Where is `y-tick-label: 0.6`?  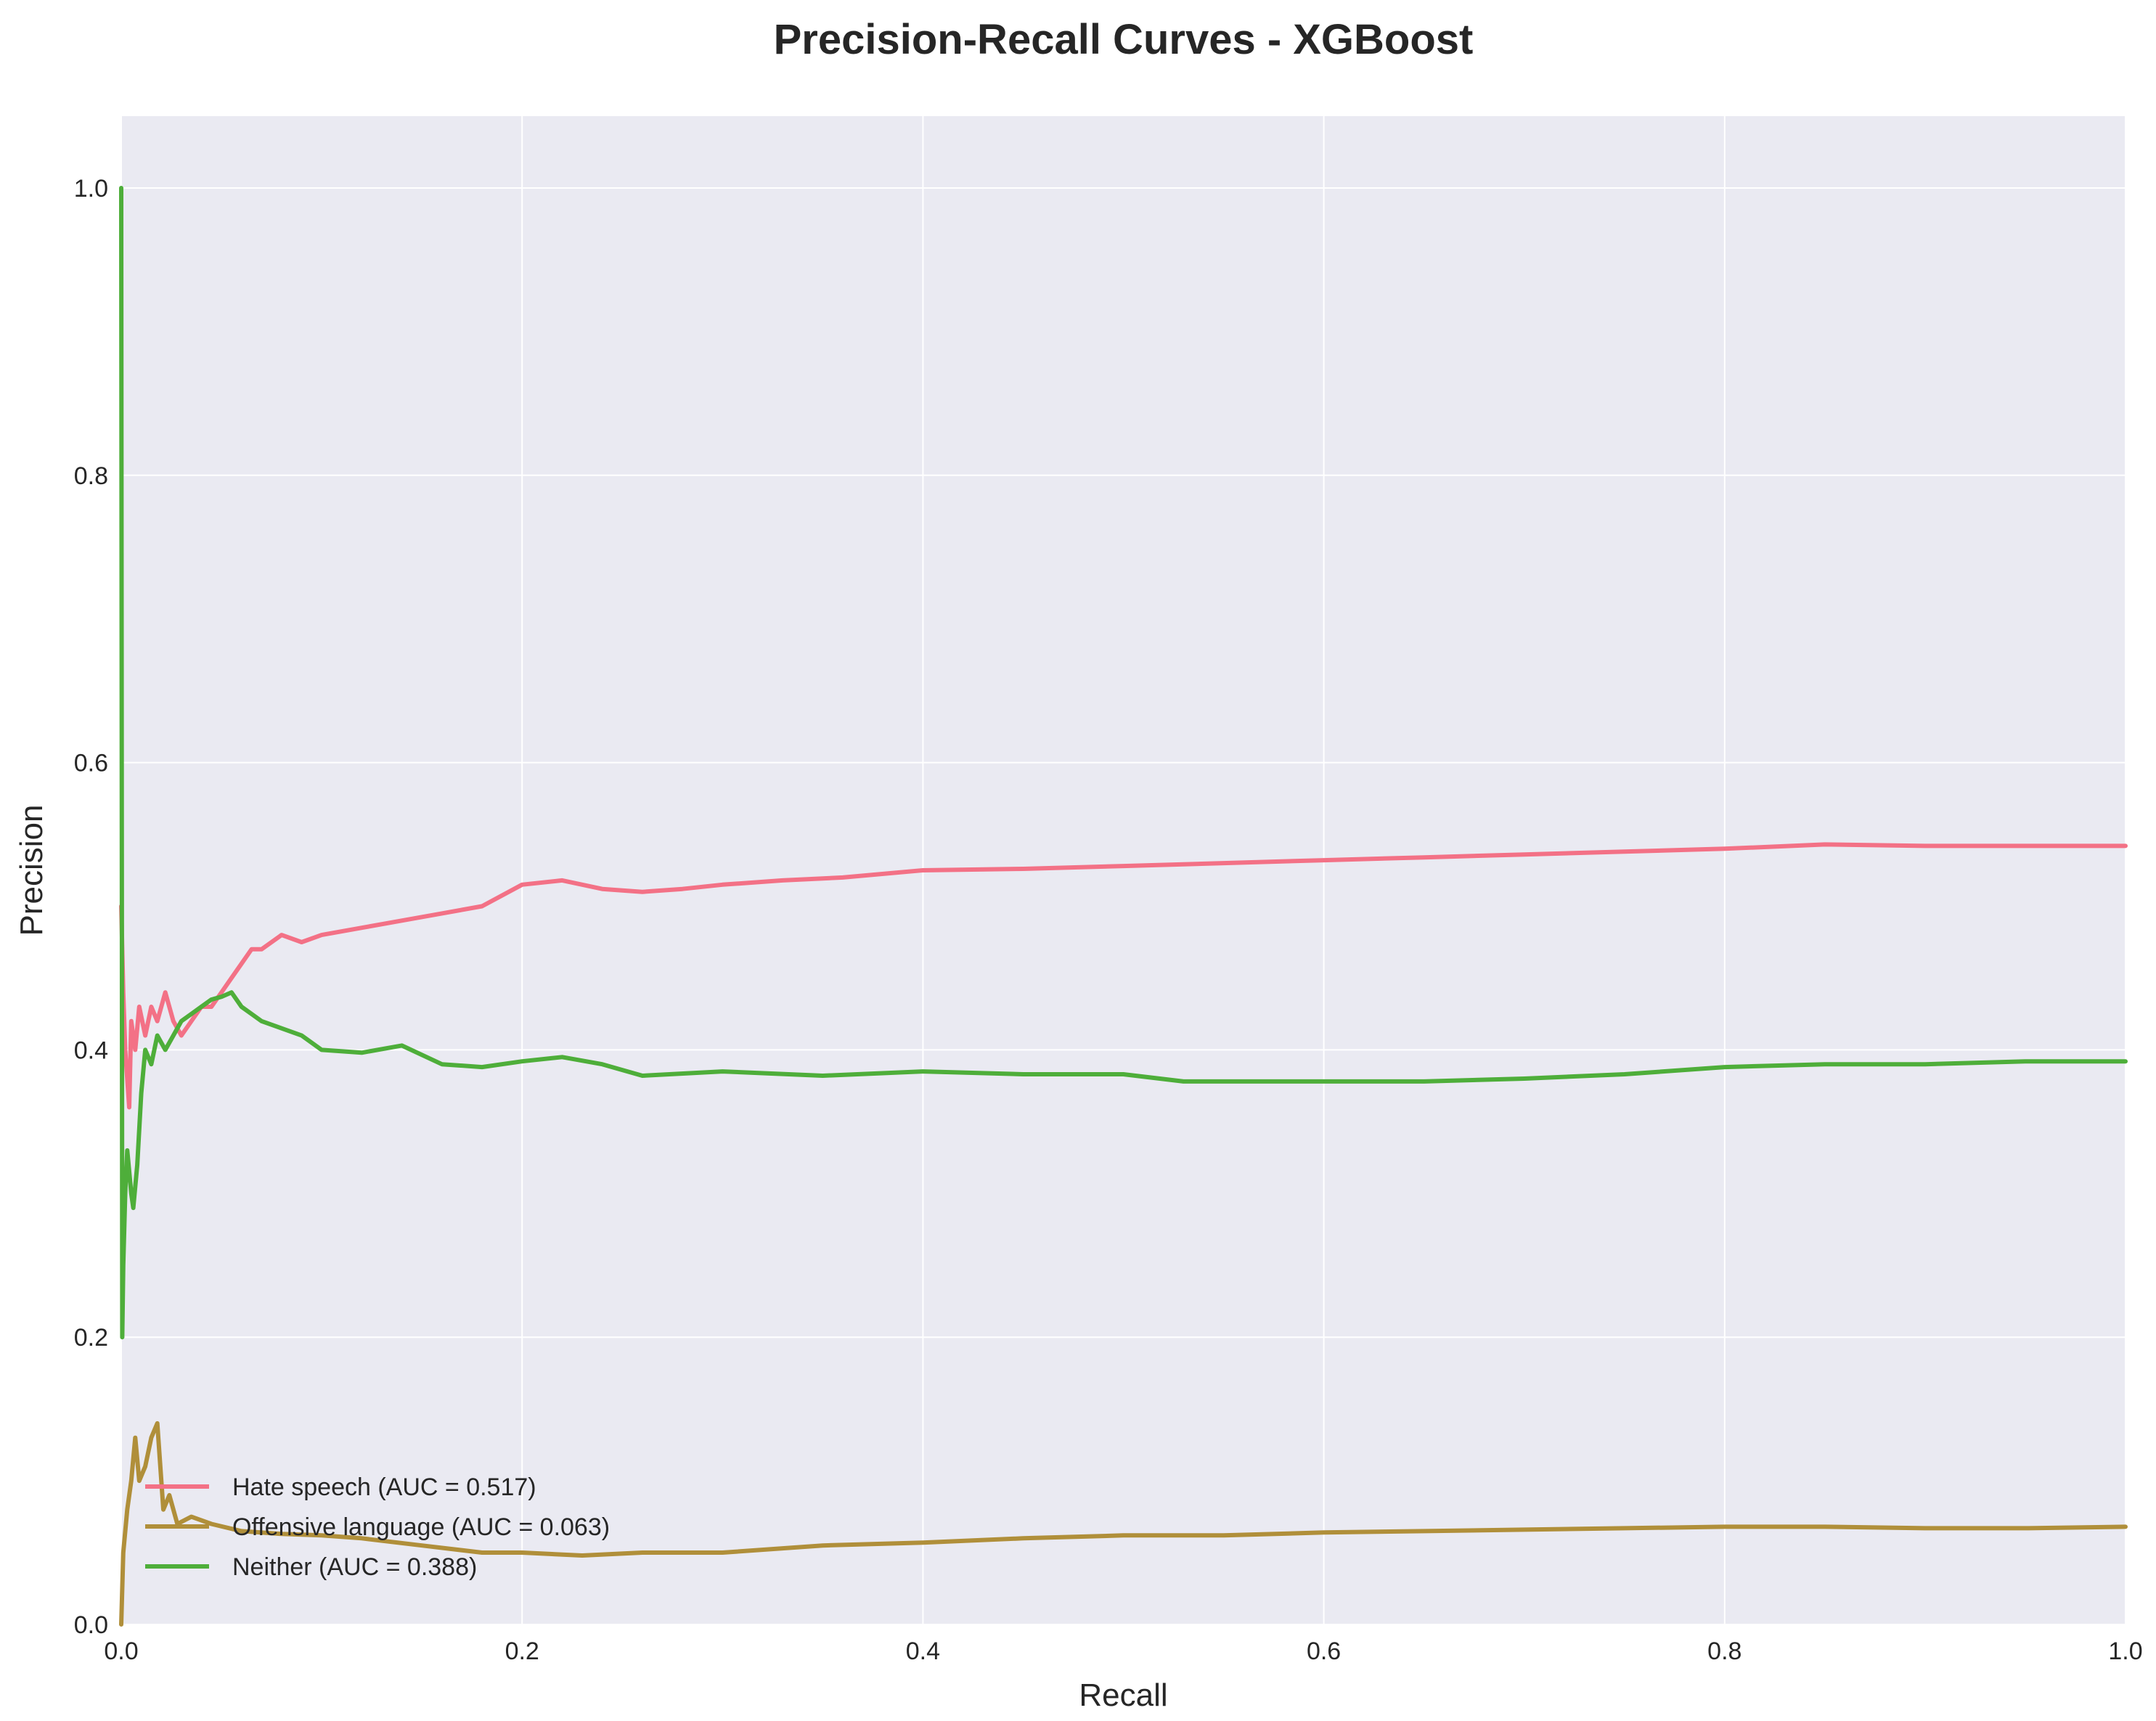
y-tick-label: 0.6 is located at coordinates (91, 764).